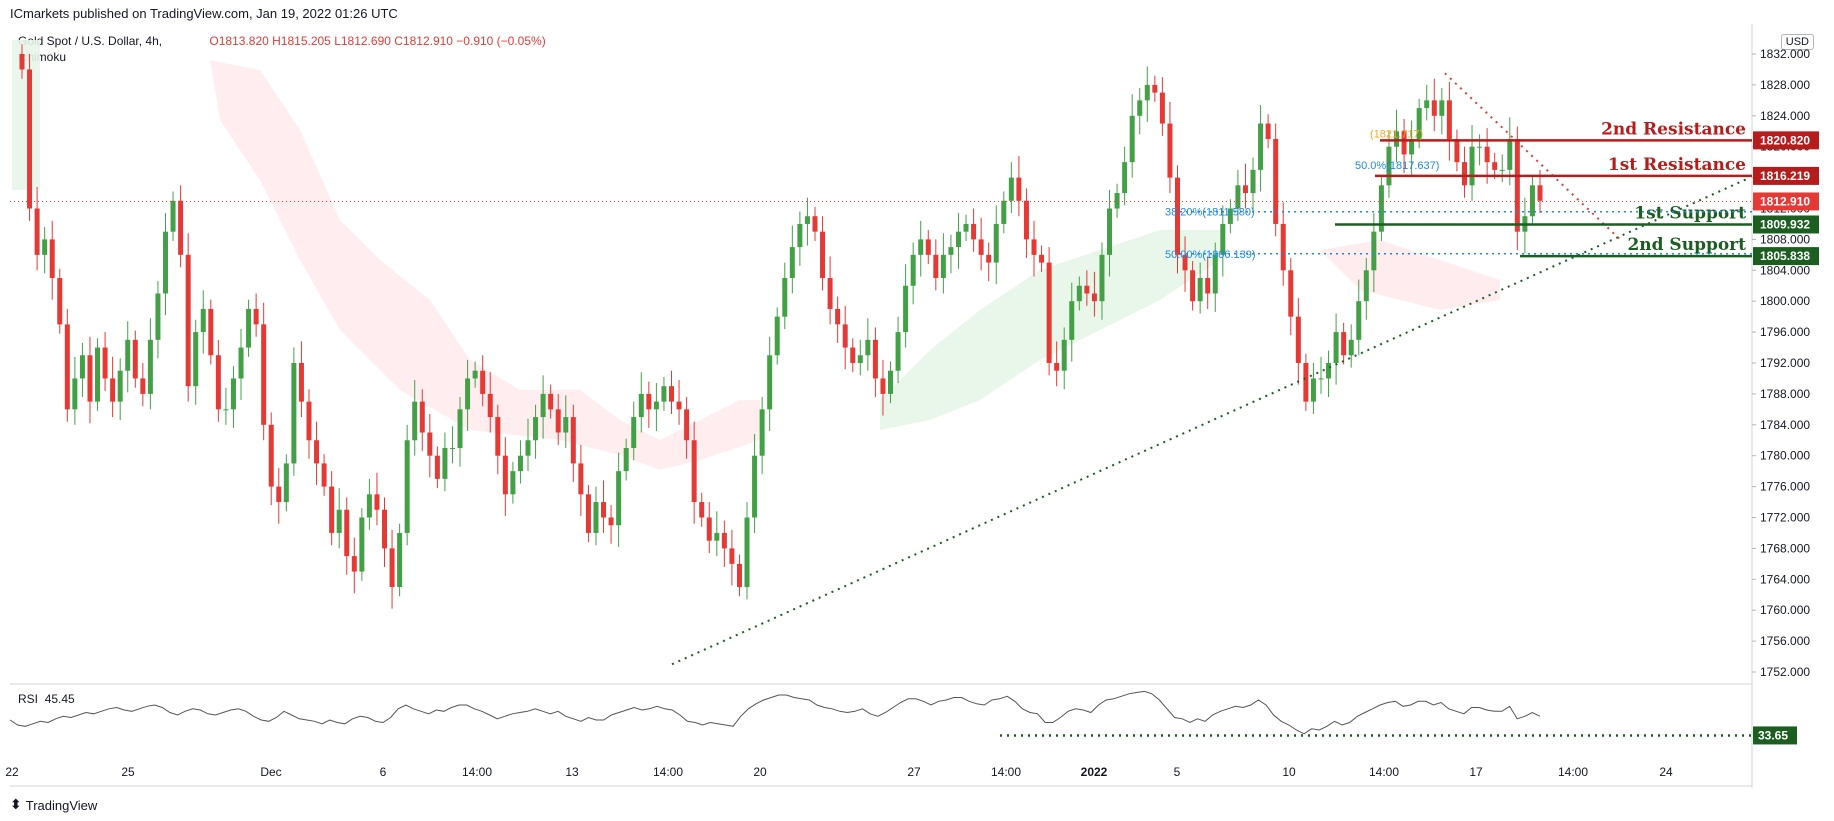 Image resolution: width=1834 pixels, height=821 pixels. Describe the element at coordinates (28, 699) in the screenshot. I see `rsi-label: RSI` at that location.